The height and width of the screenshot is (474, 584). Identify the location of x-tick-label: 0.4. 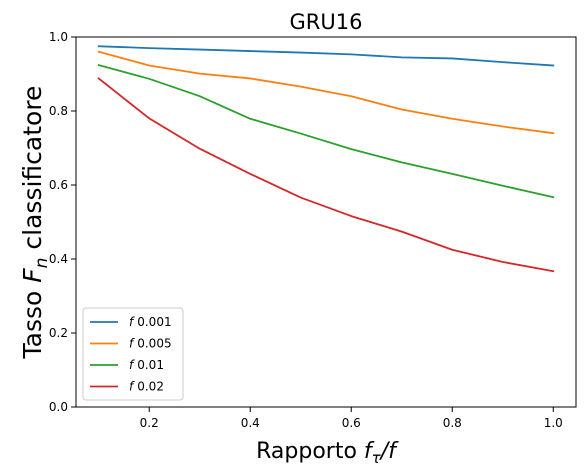
(250, 423).